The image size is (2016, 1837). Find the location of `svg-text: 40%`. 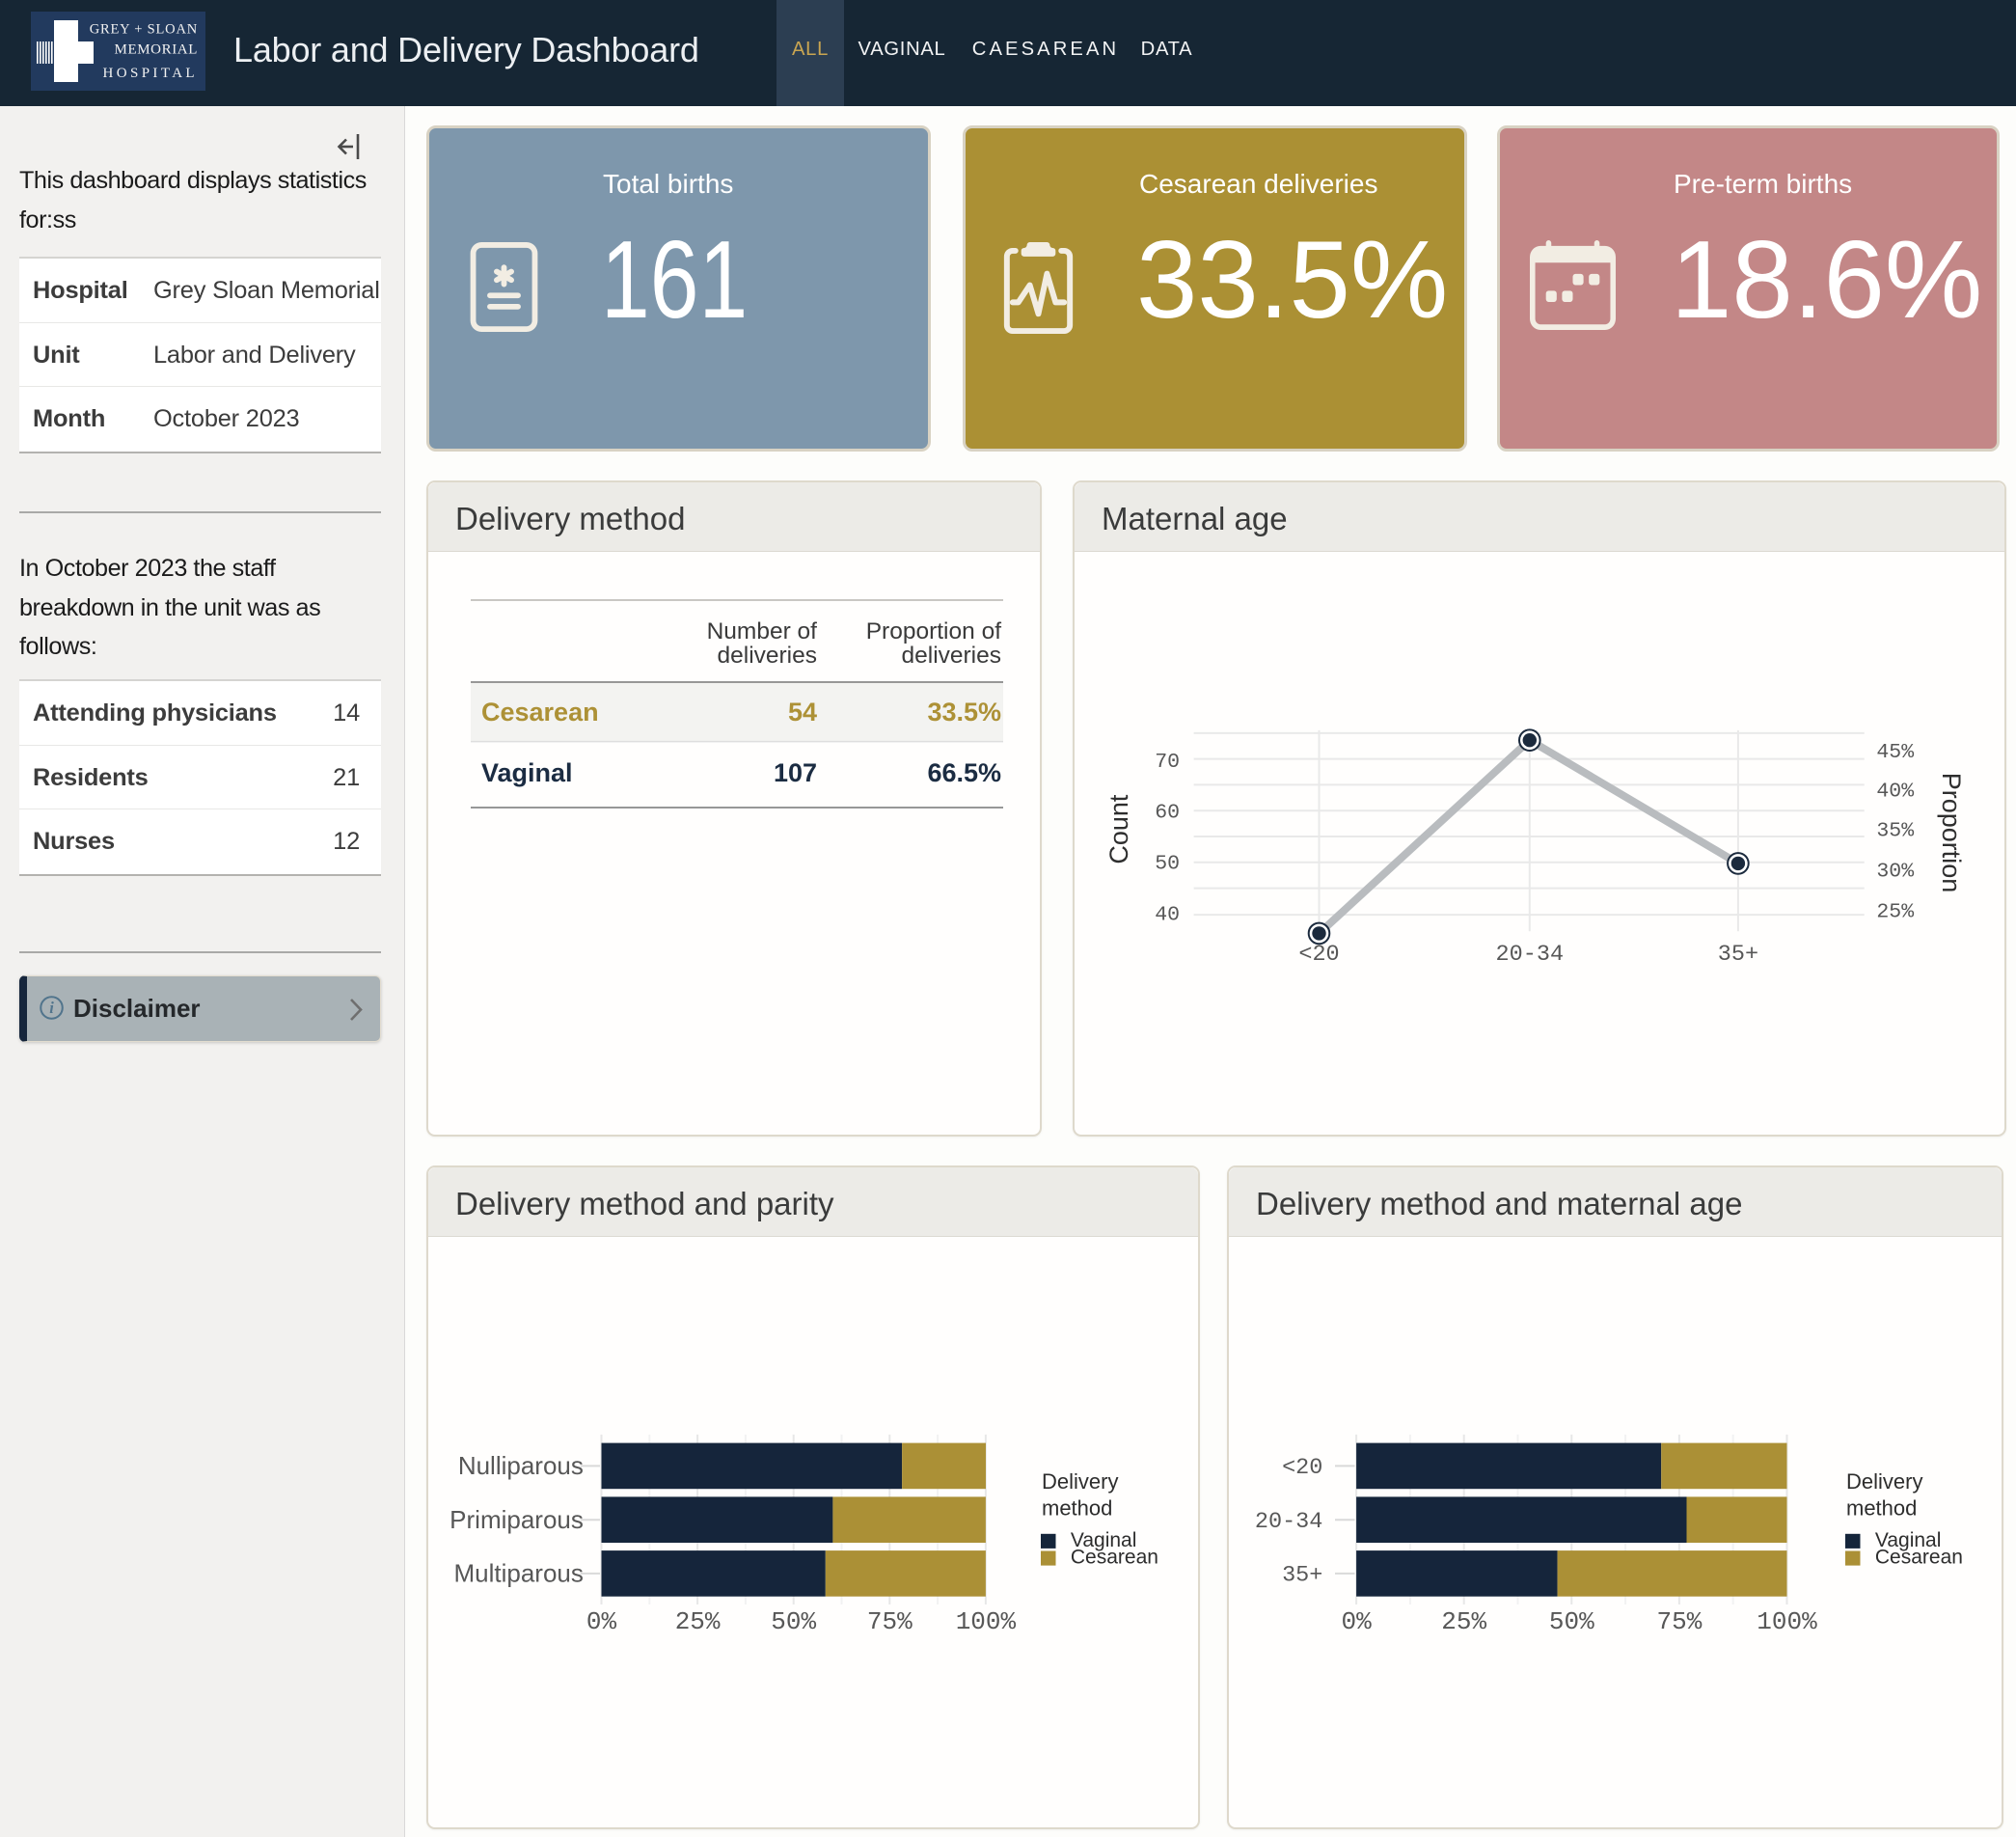

svg-text: 40% is located at coordinates (1895, 792).